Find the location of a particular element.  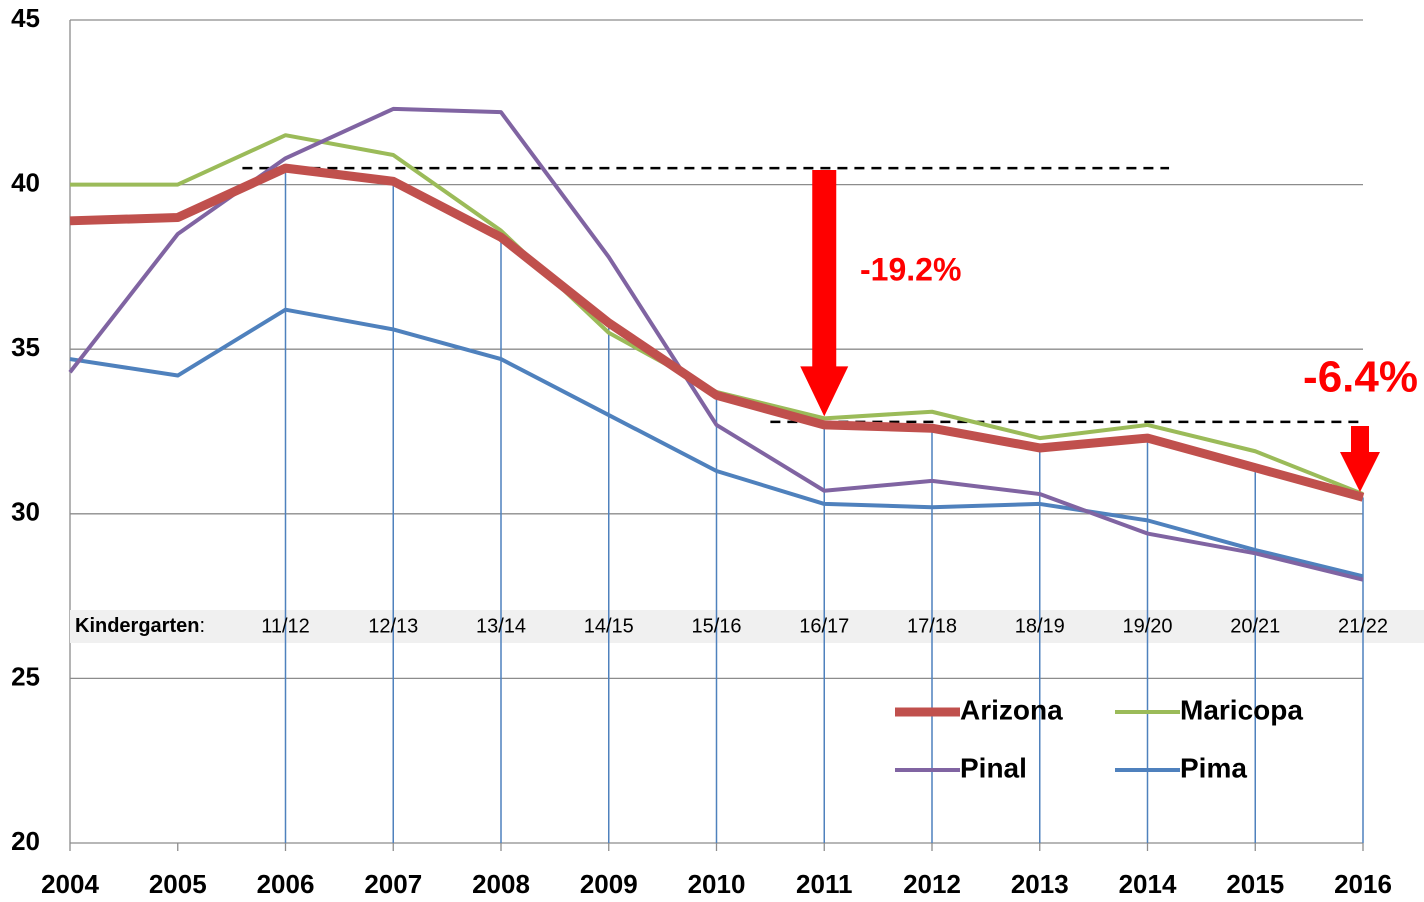

legend-label: Pinal is located at coordinates (993, 767).